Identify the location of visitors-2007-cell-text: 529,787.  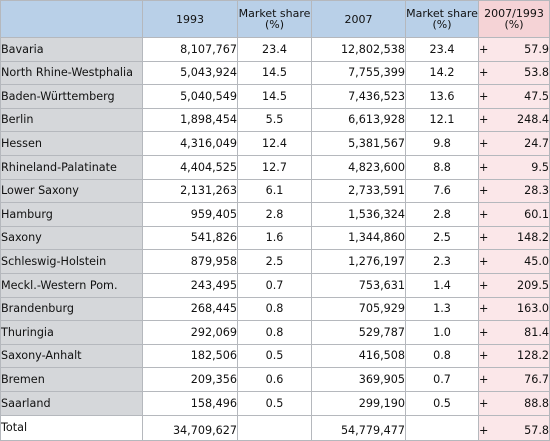
(381, 332).